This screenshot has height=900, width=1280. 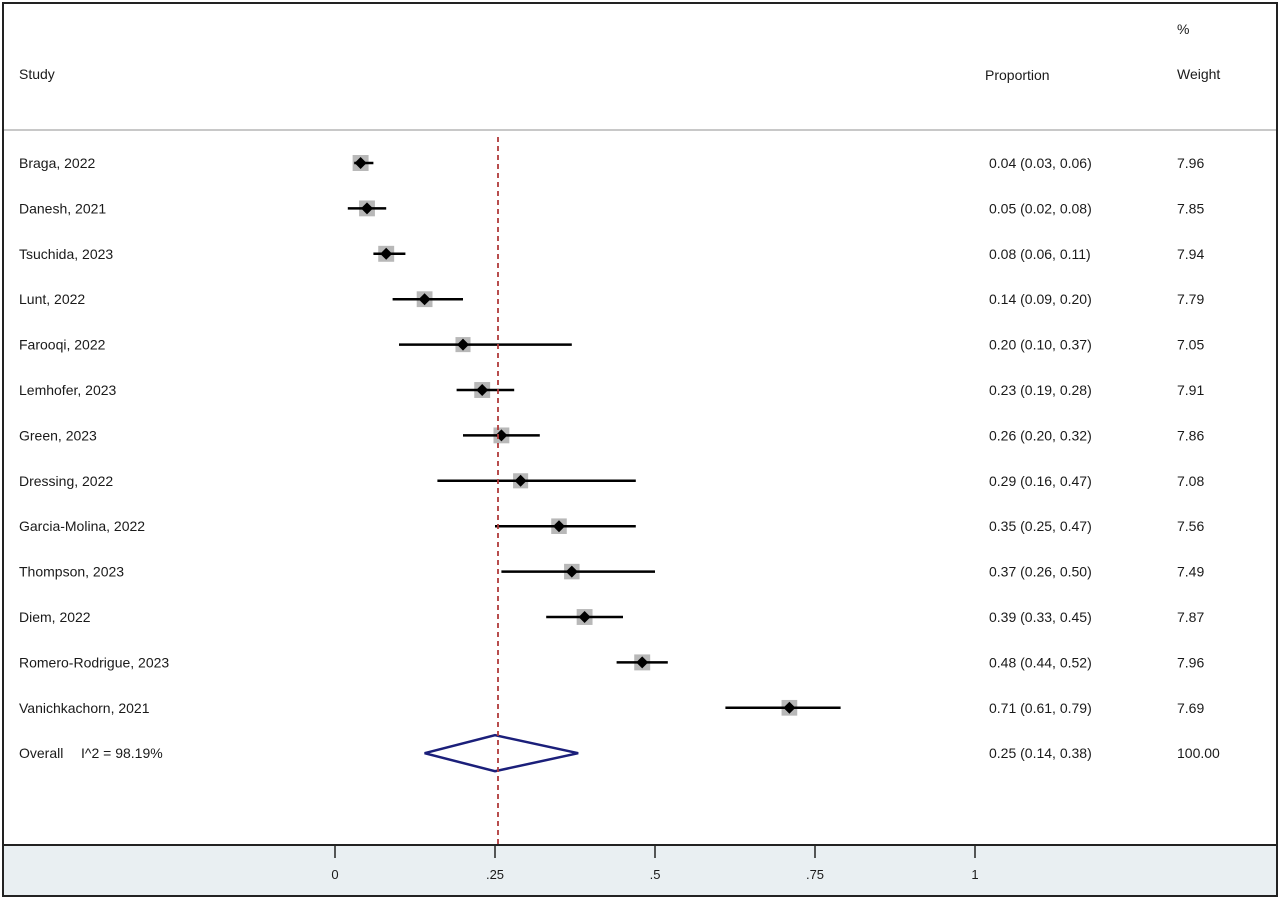 I want to click on proportion-ci-text: 0.14 (0.09, 0.20), so click(x=1040, y=299).